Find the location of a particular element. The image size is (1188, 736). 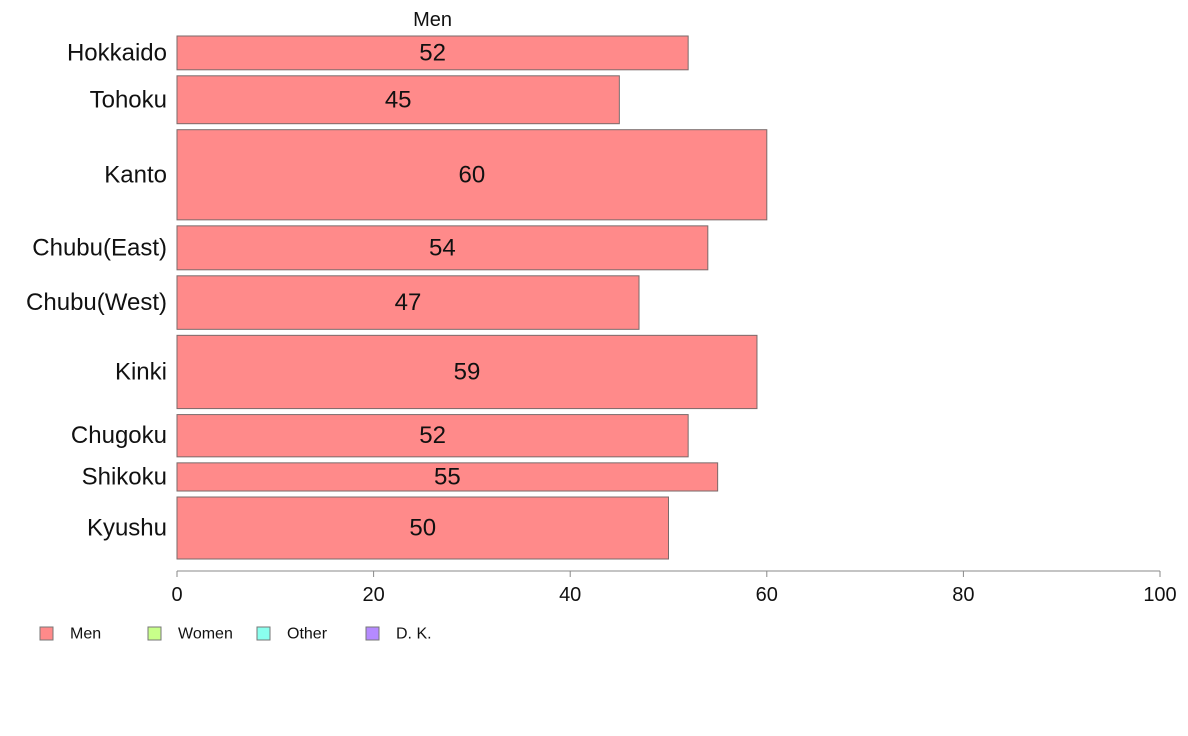

data-label: 50 is located at coordinates (422, 528).